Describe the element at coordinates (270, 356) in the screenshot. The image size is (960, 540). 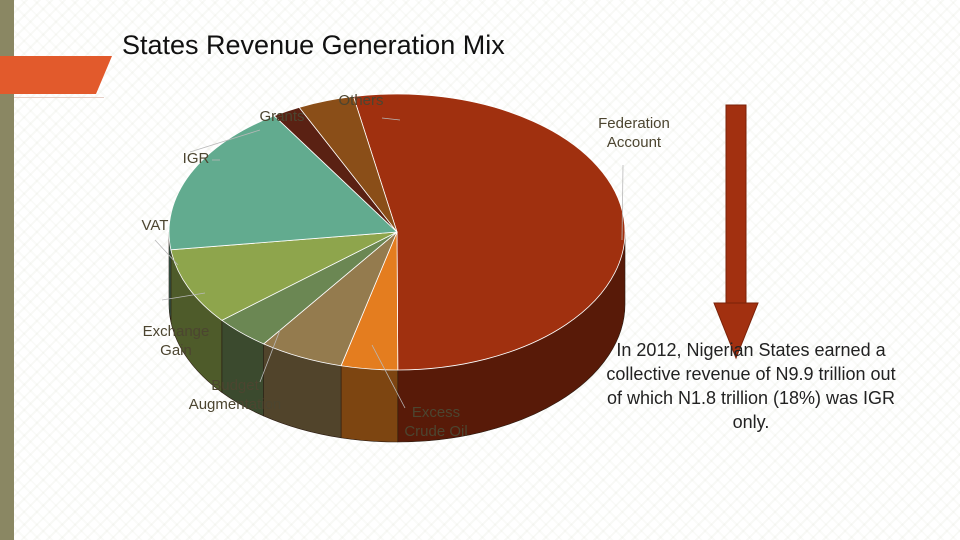
I see `leader-line-budget-augmentation` at that location.